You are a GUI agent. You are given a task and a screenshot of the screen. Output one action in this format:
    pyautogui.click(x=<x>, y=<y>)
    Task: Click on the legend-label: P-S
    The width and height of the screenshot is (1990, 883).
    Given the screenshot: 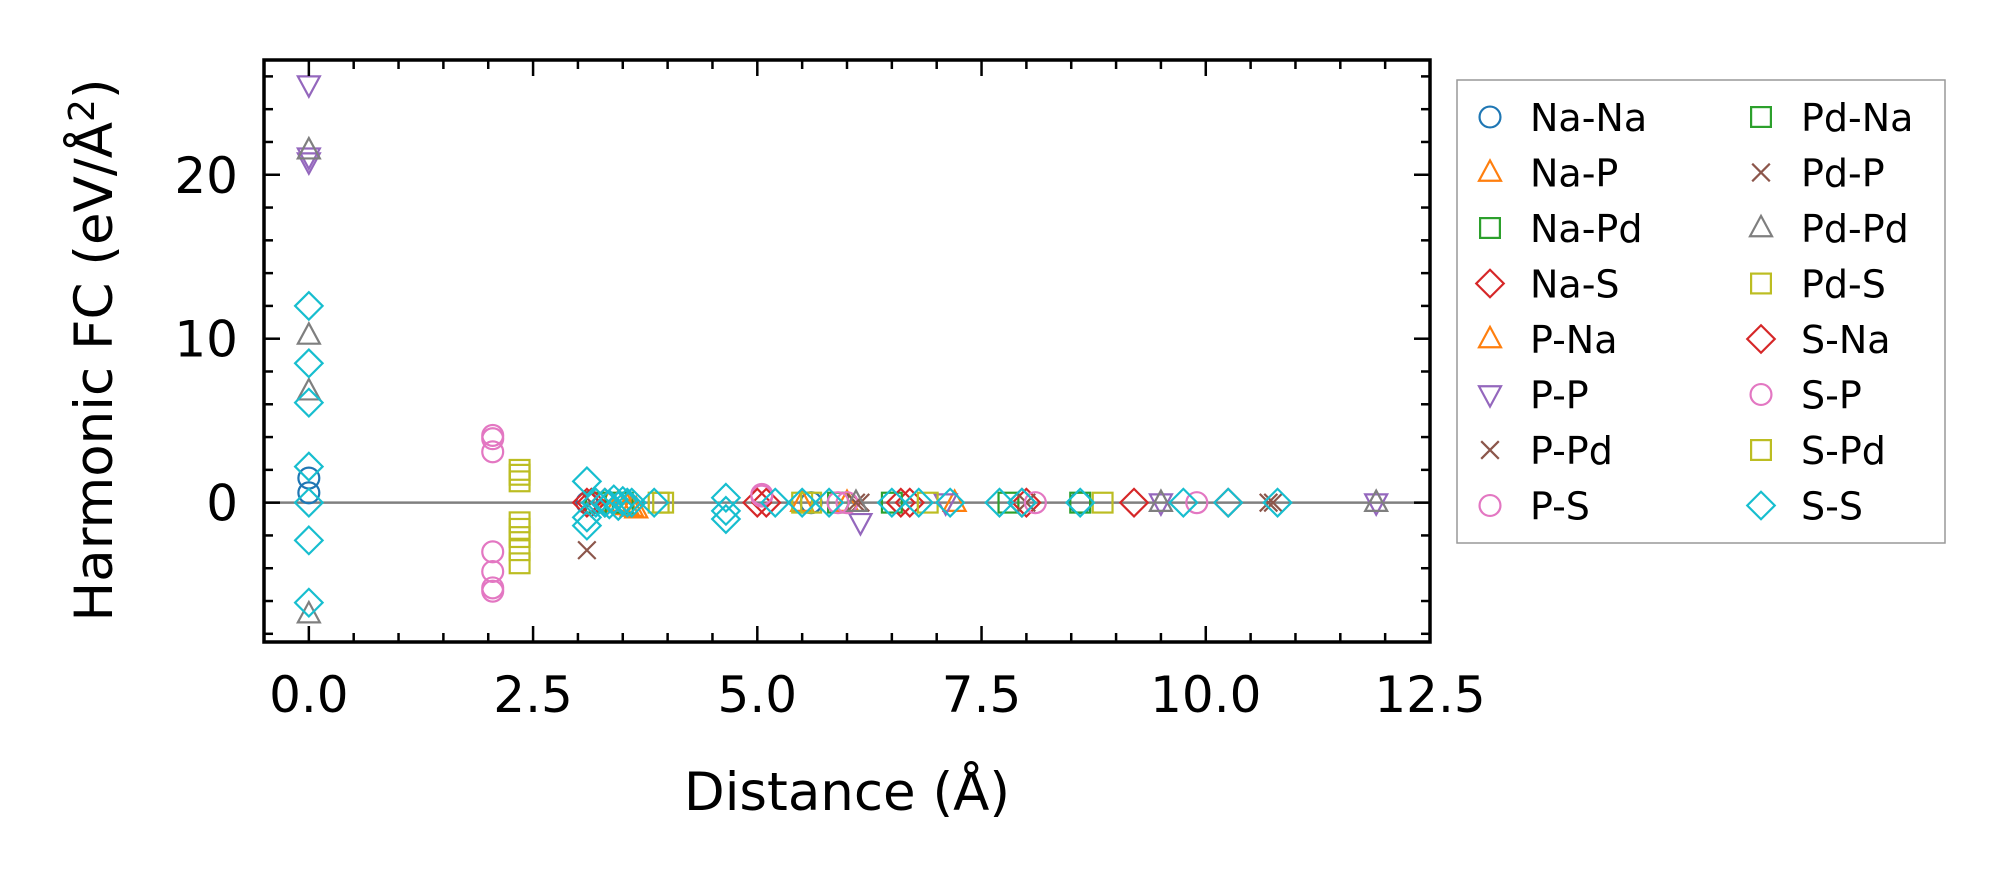 What is the action you would take?
    pyautogui.click(x=1560, y=507)
    